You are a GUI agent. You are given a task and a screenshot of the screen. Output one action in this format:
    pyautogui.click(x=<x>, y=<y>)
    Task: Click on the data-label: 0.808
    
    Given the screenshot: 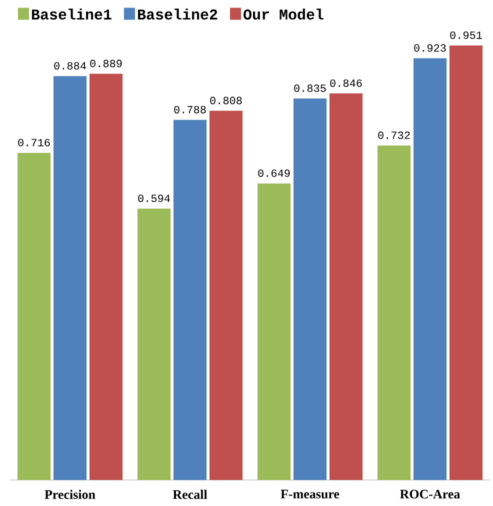 What is the action you would take?
    pyautogui.click(x=226, y=100)
    